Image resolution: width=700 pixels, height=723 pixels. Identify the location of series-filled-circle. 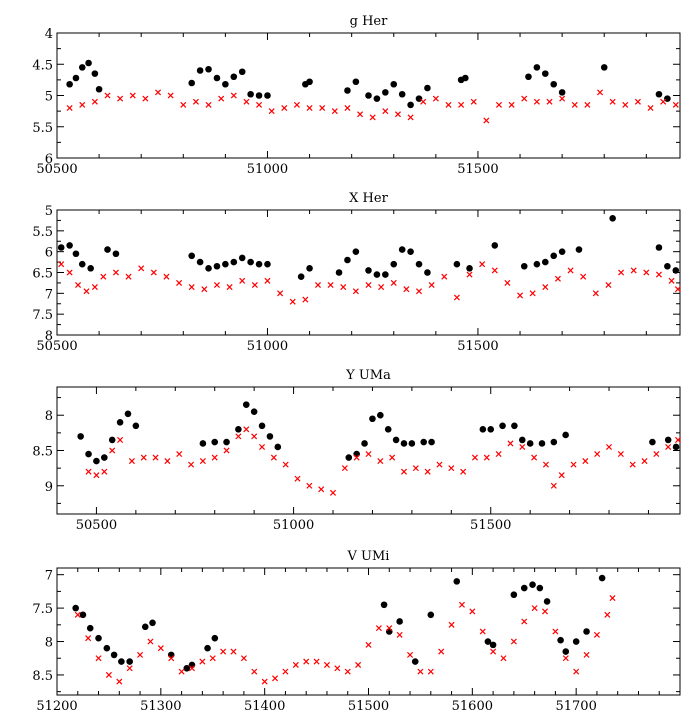
(378, 433).